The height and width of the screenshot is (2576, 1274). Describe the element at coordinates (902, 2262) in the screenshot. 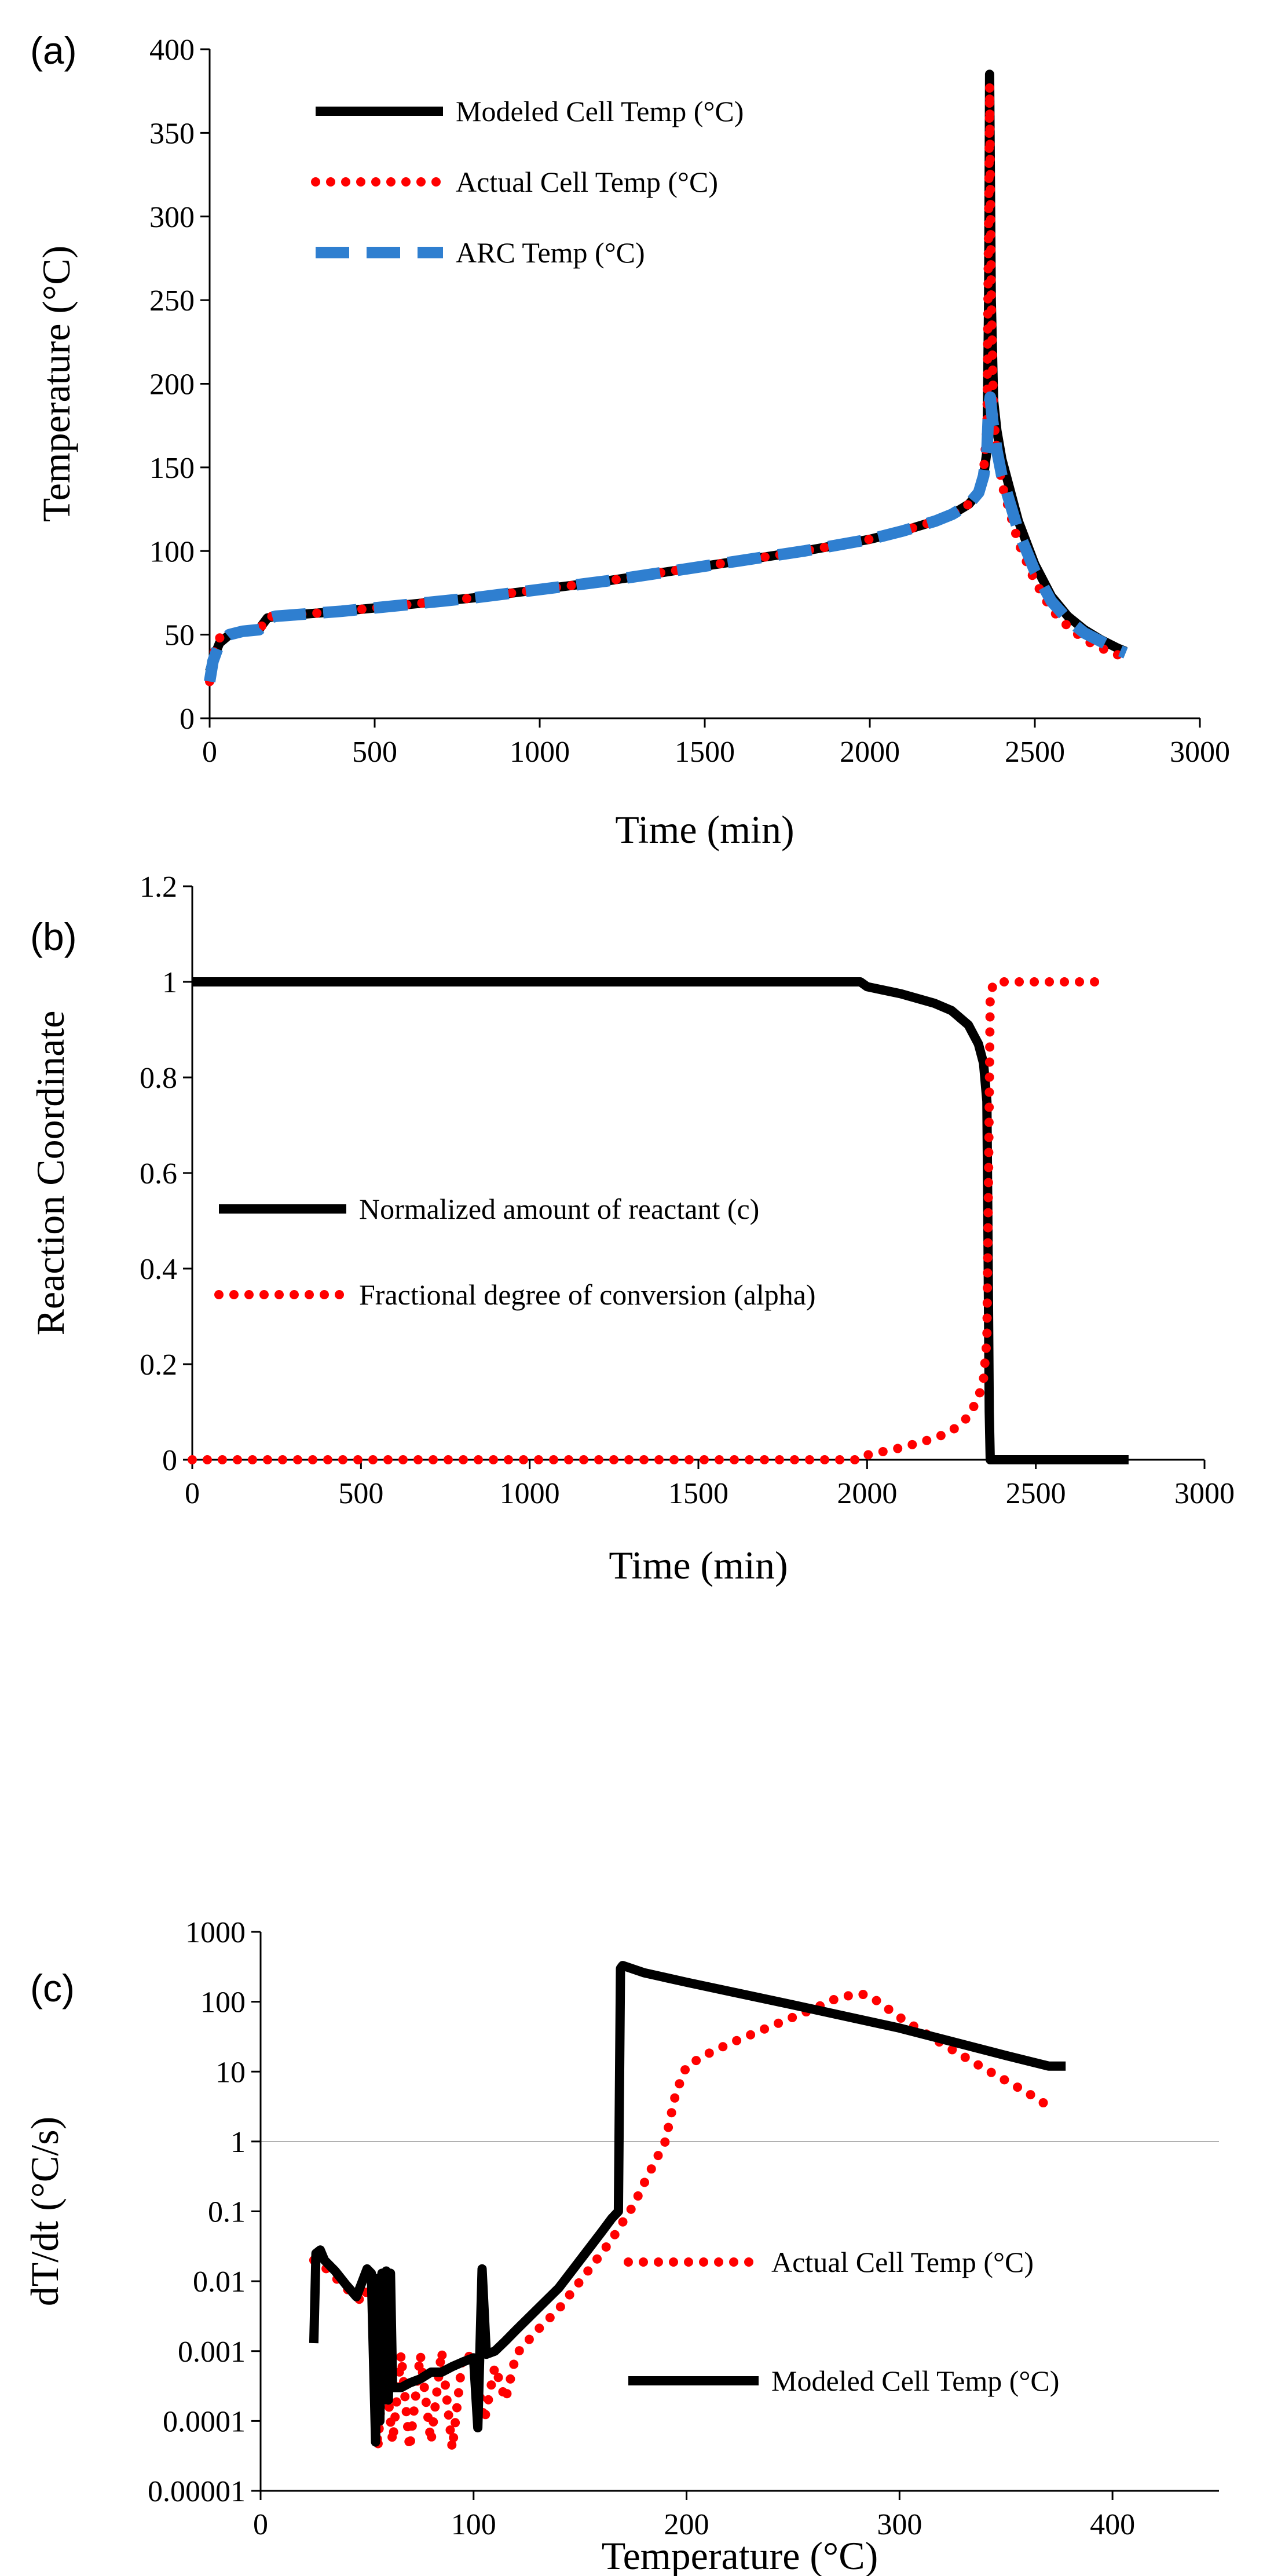

I see `legend-label-1: Actual Cell Temp (°C)` at that location.